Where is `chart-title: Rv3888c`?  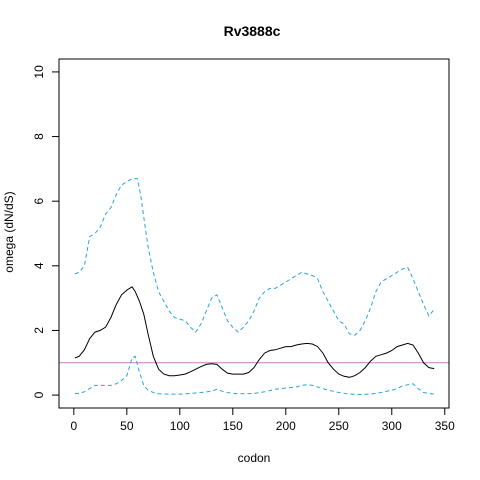 chart-title: Rv3888c is located at coordinates (252, 31).